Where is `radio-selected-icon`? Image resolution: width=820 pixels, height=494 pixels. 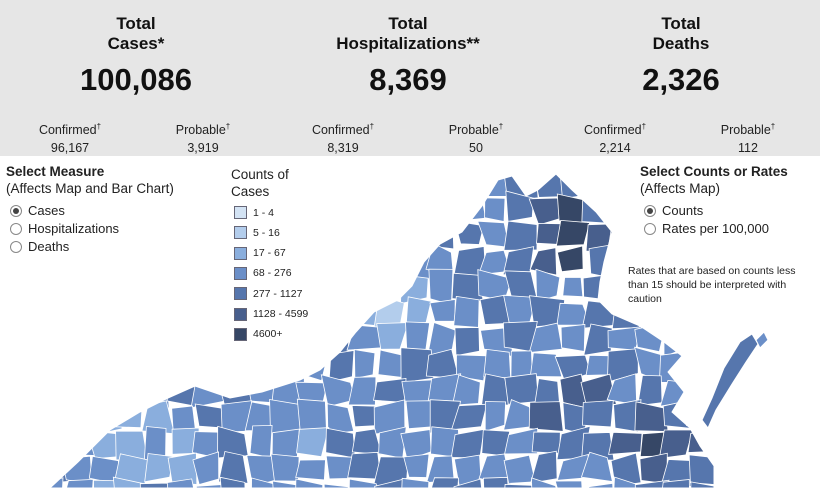
radio-selected-icon is located at coordinates (16, 210).